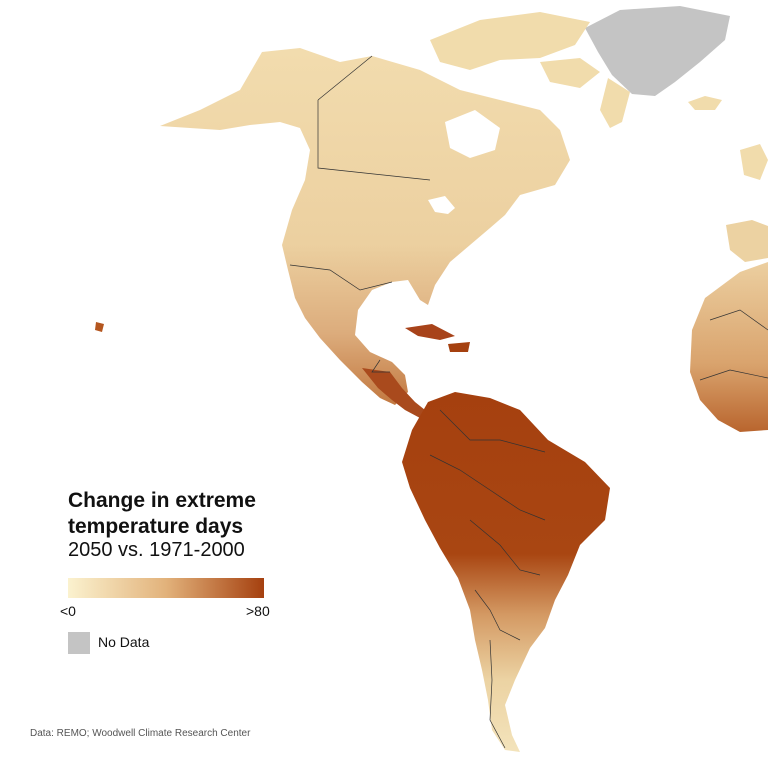  I want to click on great-lakes, so click(441, 205).